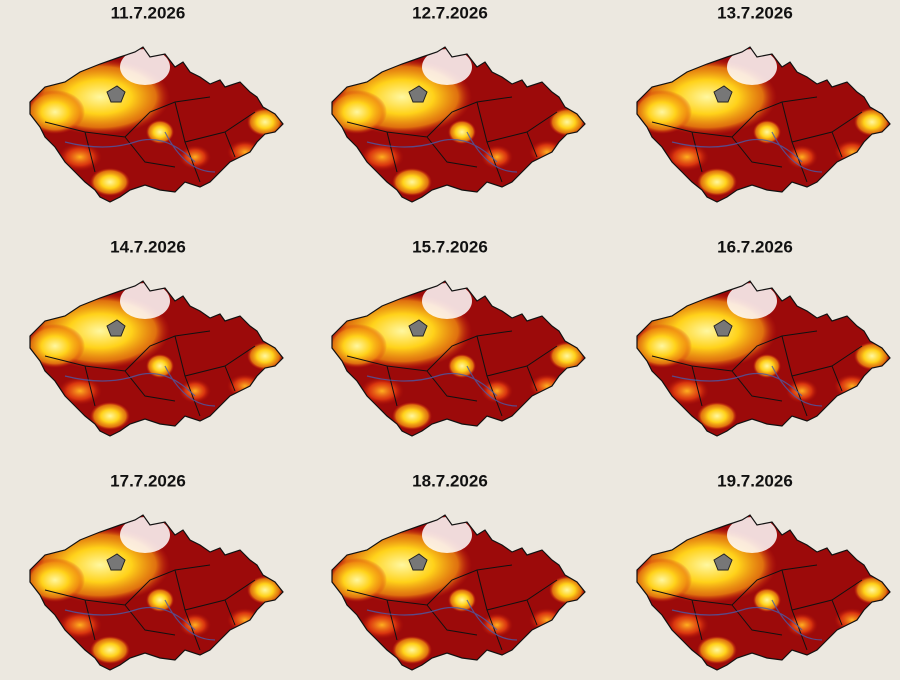 This screenshot has height=680, width=900. Describe the element at coordinates (450, 480) in the screenshot. I see `panel-date: 18.7.2026` at that location.